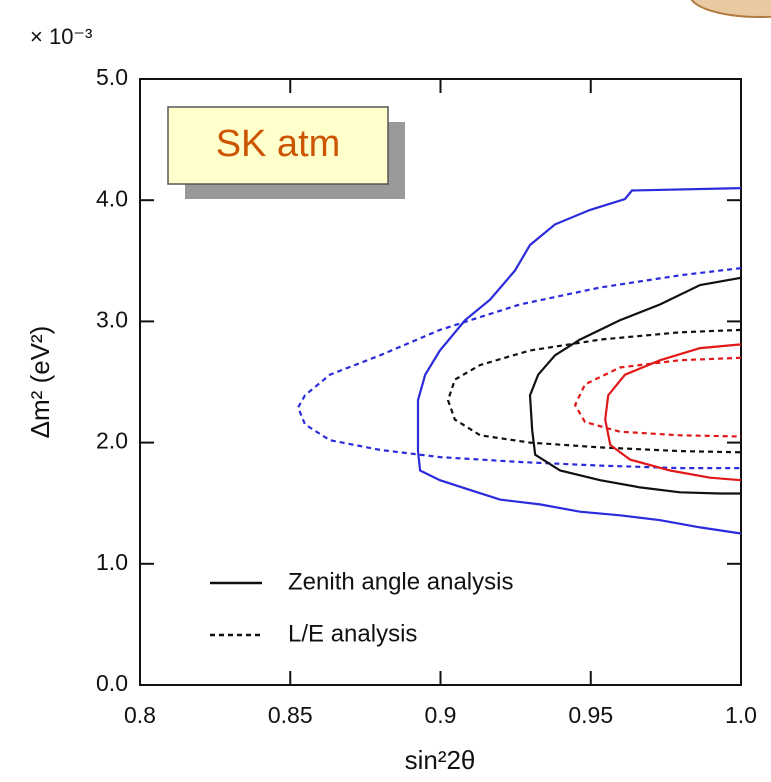 The width and height of the screenshot is (771, 782). Describe the element at coordinates (741, 715) in the screenshot. I see `x-tick-label: 1.0` at that location.